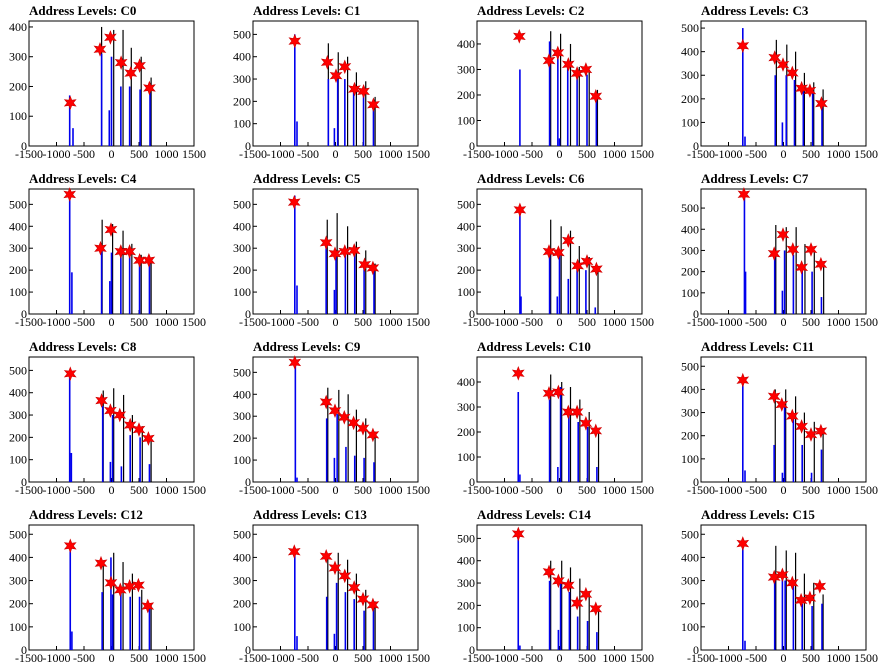 This screenshot has height=672, width=896. Describe the element at coordinates (307, 346) in the screenshot. I see `chart-title: Address Levels: C9` at that location.